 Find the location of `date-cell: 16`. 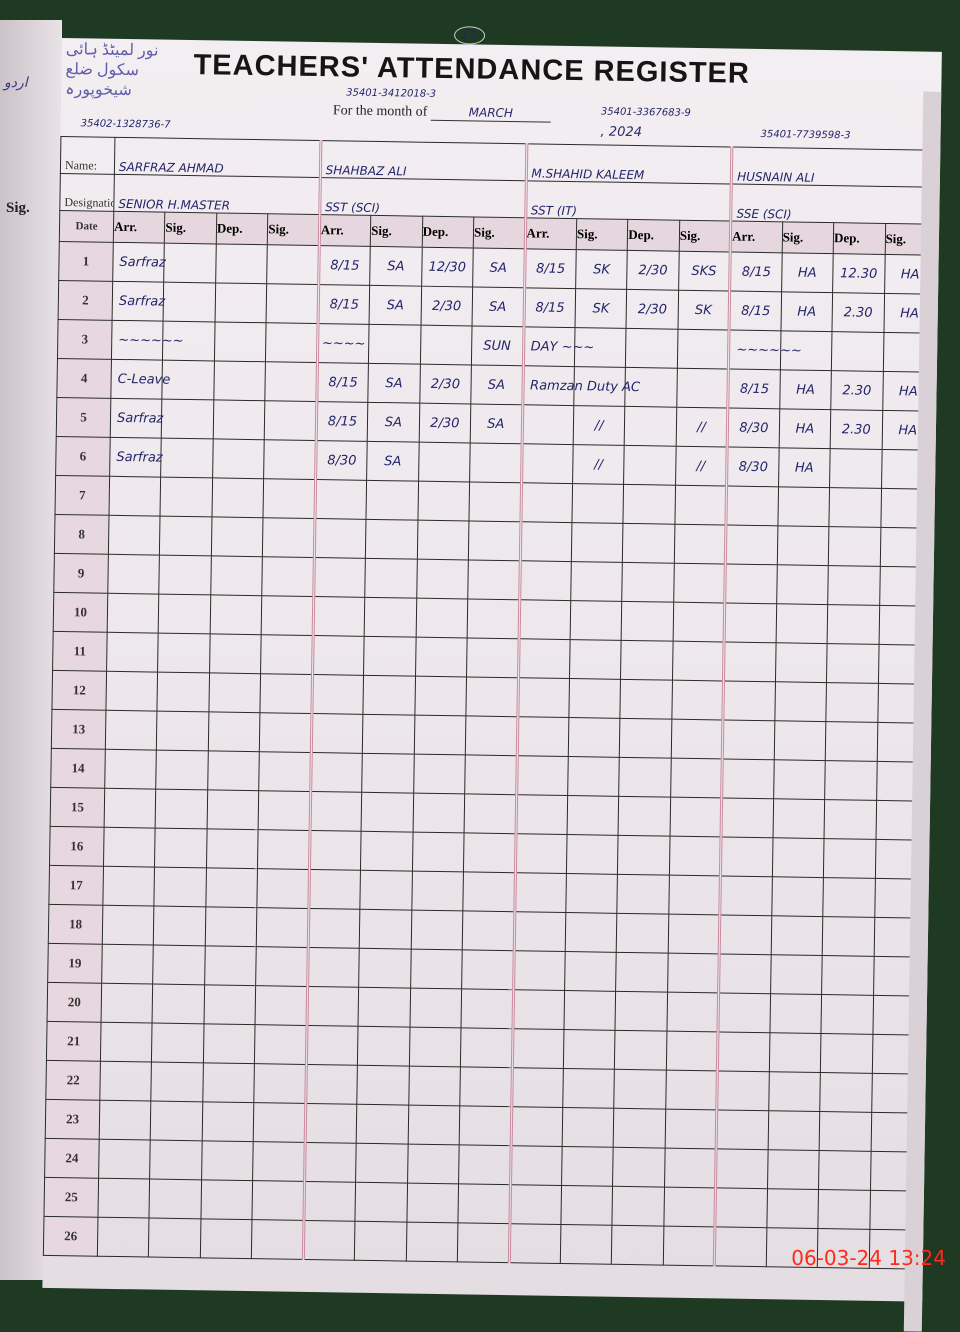

date-cell: 16 is located at coordinates (77, 846).